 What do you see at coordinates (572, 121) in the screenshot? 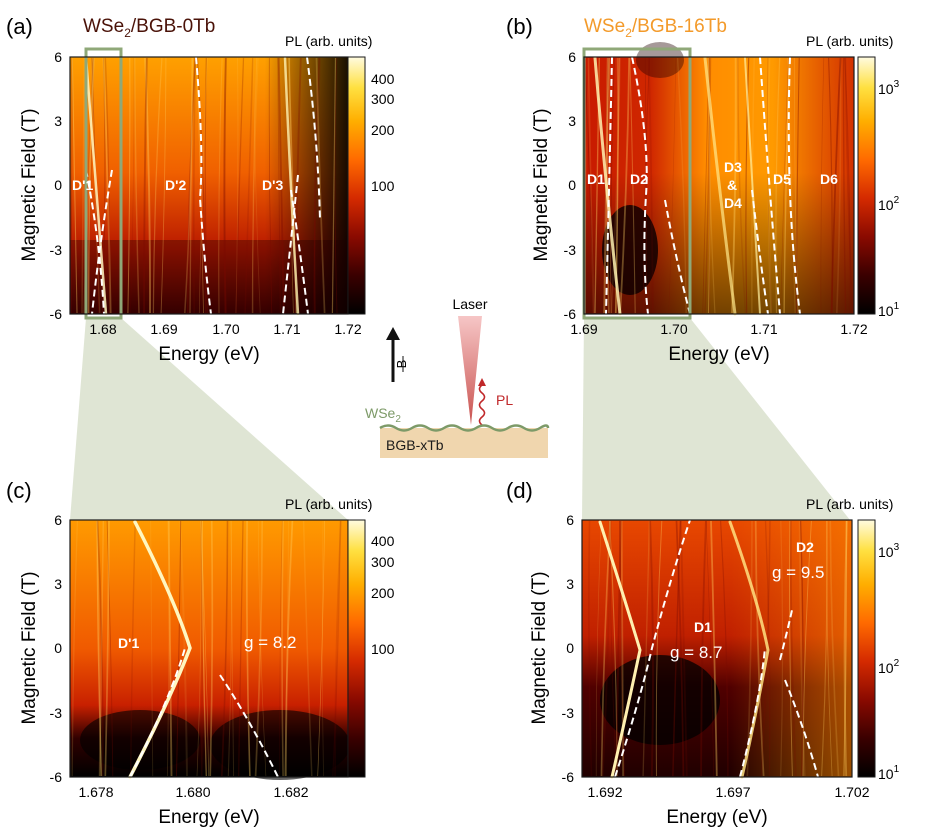
I see `svg-text: 3` at bounding box center [572, 121].